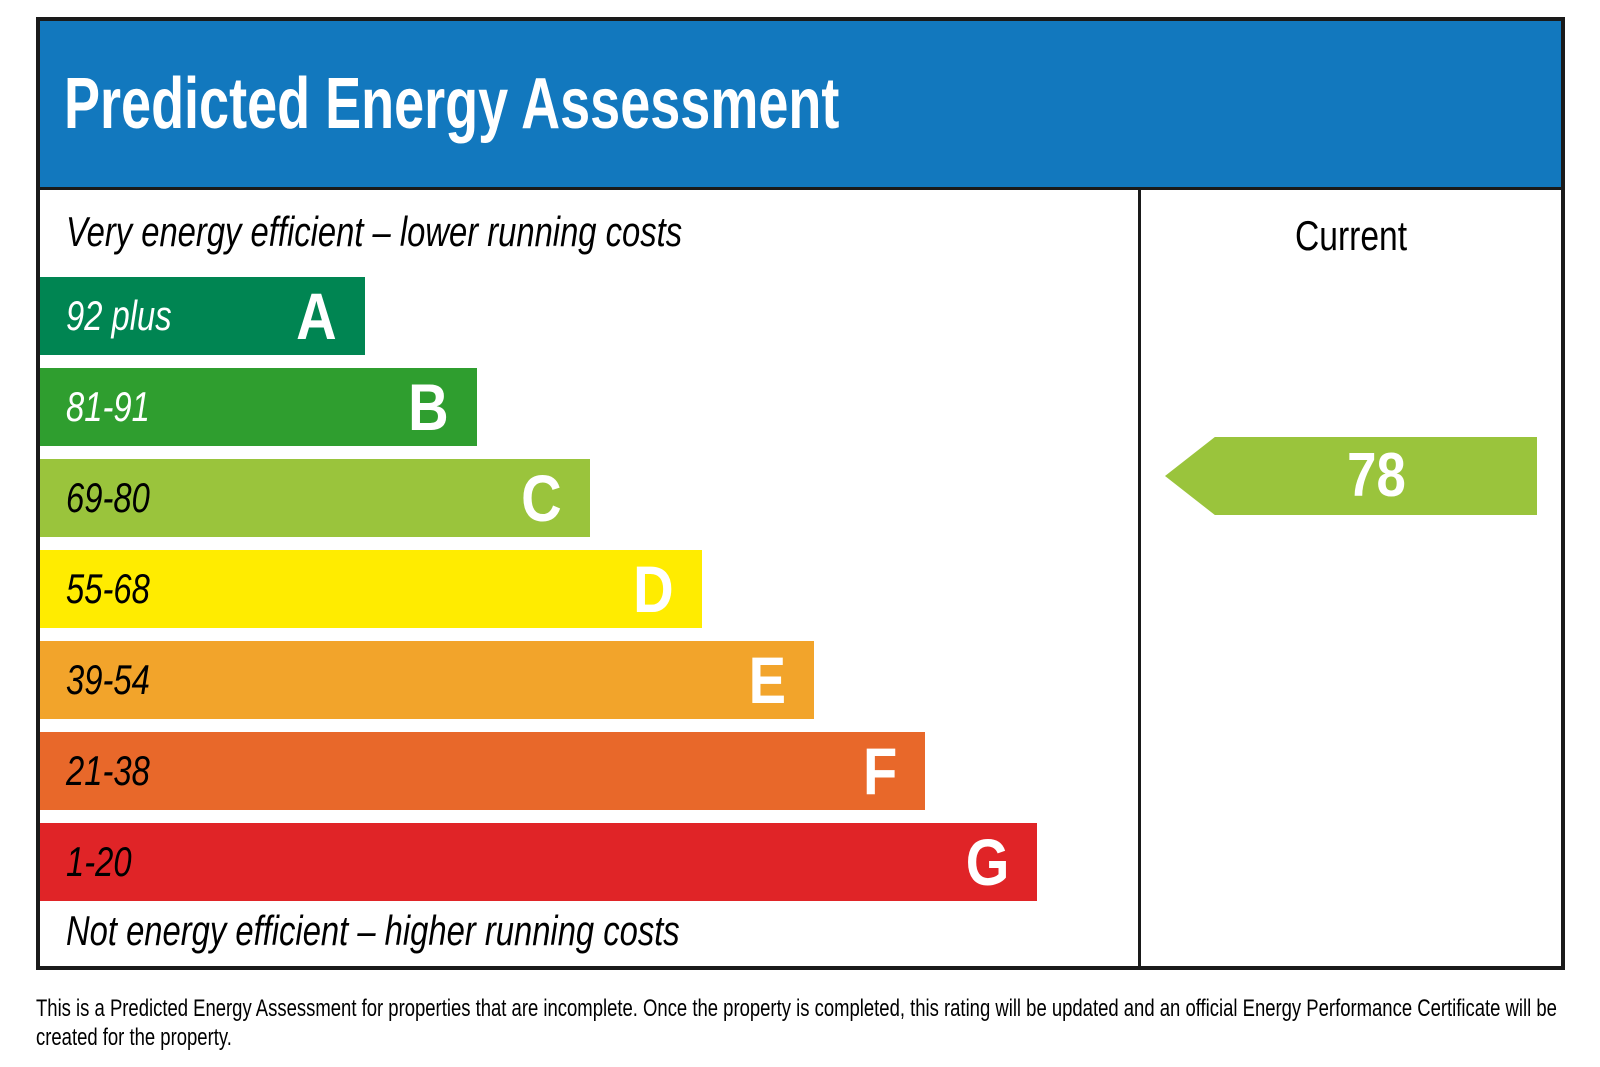 The width and height of the screenshot is (1600, 1067). Describe the element at coordinates (108, 770) in the screenshot. I see `band-range: 21-38` at that location.